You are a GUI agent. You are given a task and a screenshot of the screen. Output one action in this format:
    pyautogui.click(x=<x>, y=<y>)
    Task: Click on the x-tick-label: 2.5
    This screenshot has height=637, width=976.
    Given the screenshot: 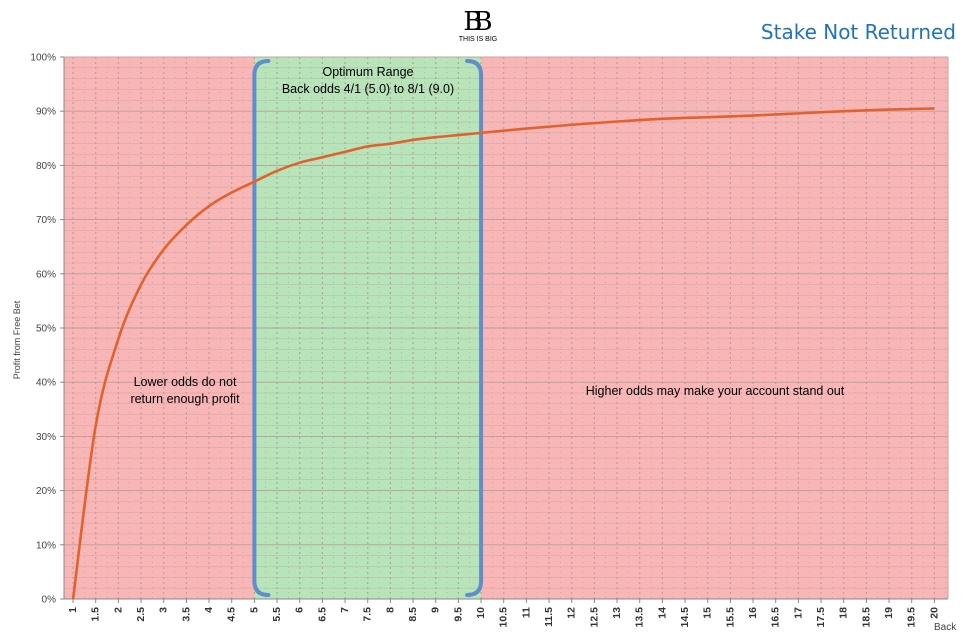 What is the action you would take?
    pyautogui.click(x=141, y=614)
    